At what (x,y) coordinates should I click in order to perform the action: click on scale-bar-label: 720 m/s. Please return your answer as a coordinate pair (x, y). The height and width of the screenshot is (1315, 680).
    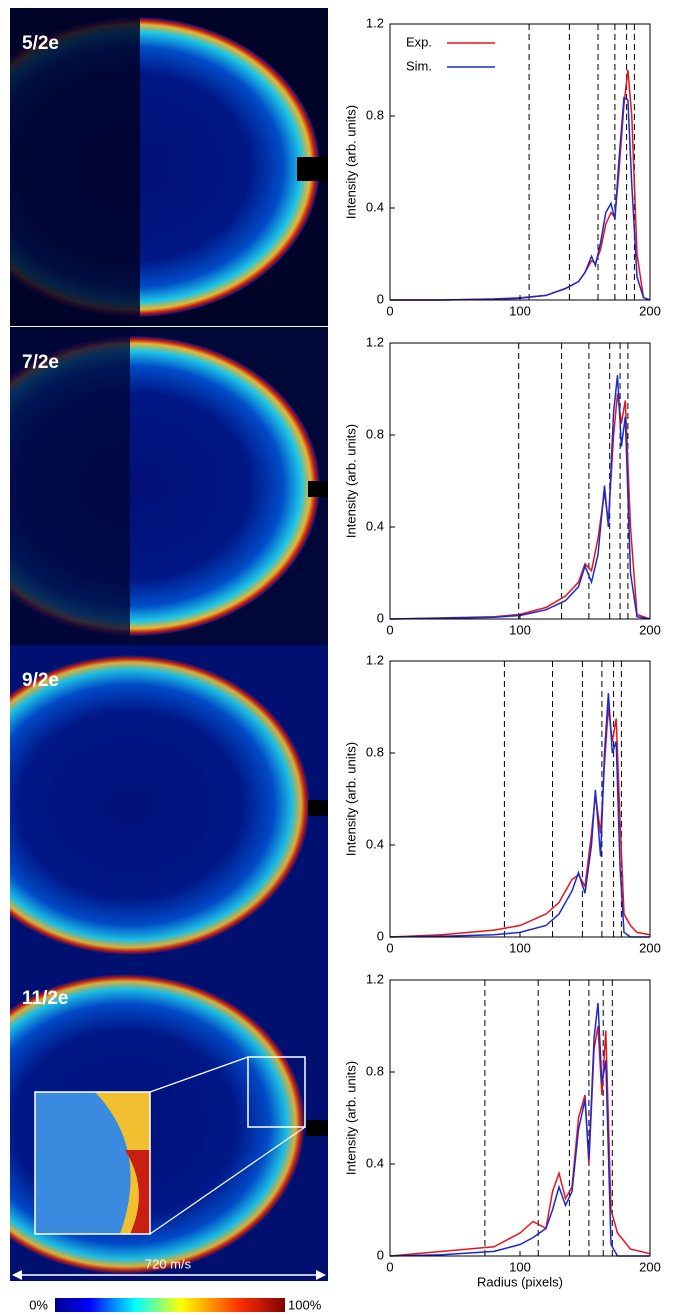
    Looking at the image, I should click on (168, 1263).